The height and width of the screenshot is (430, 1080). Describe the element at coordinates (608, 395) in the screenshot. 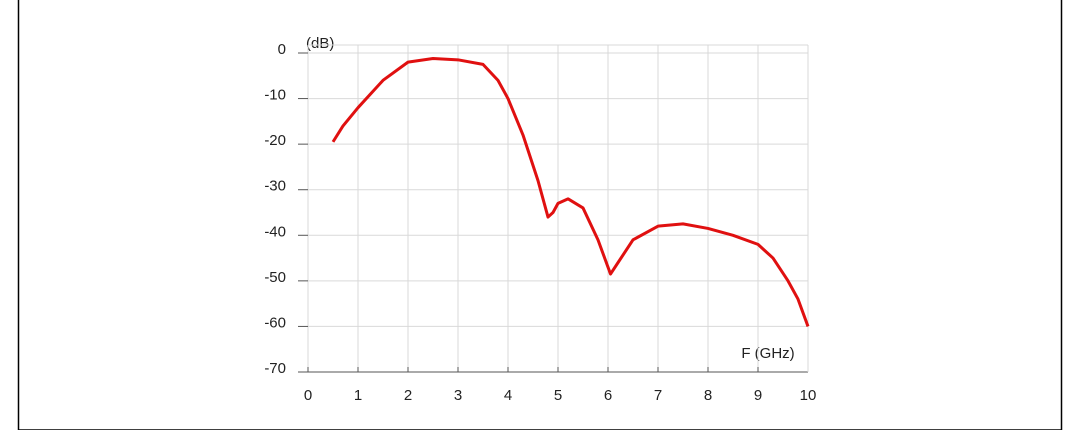

I see `x-tick-label: 6` at that location.